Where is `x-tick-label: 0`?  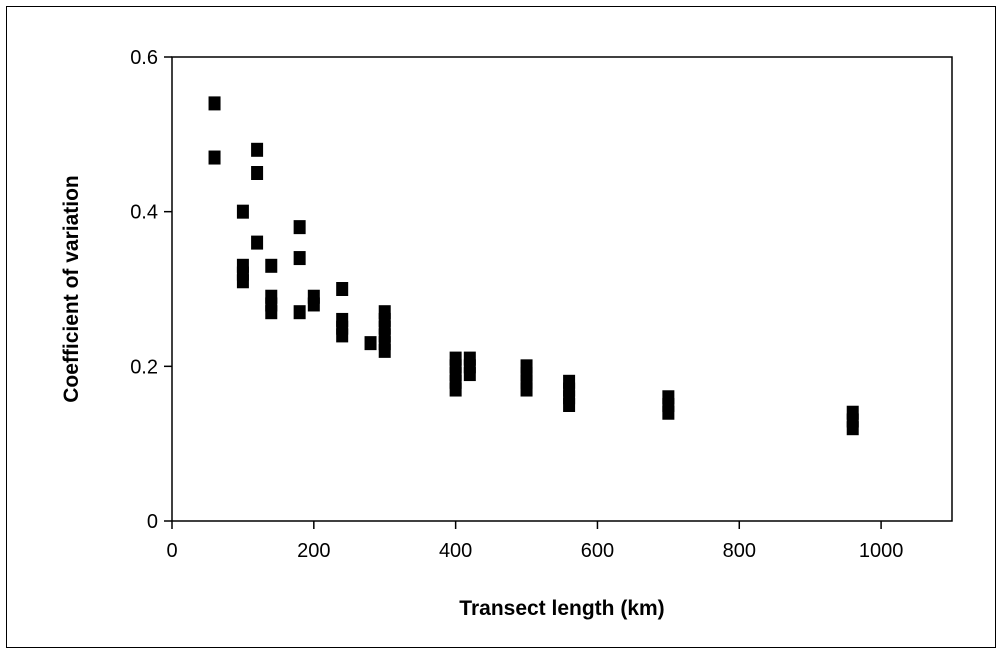
x-tick-label: 0 is located at coordinates (171, 551).